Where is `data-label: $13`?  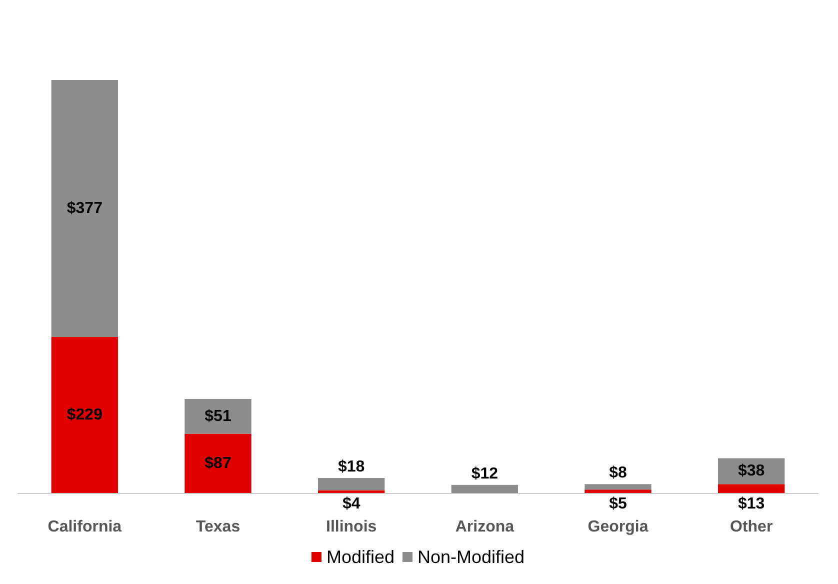
data-label: $13 is located at coordinates (751, 504).